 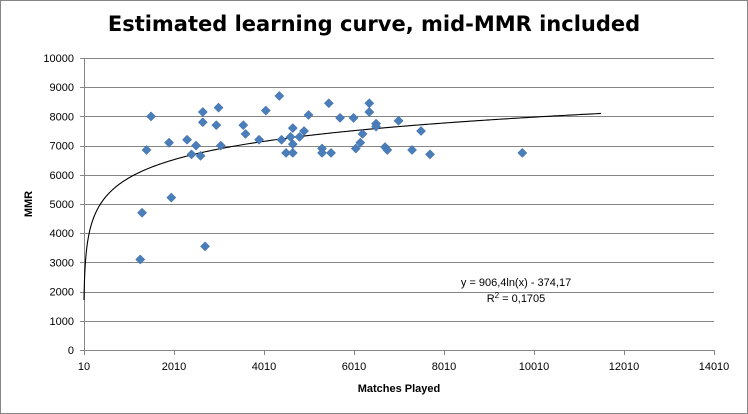 I want to click on r2-sup: 2, so click(x=497, y=295).